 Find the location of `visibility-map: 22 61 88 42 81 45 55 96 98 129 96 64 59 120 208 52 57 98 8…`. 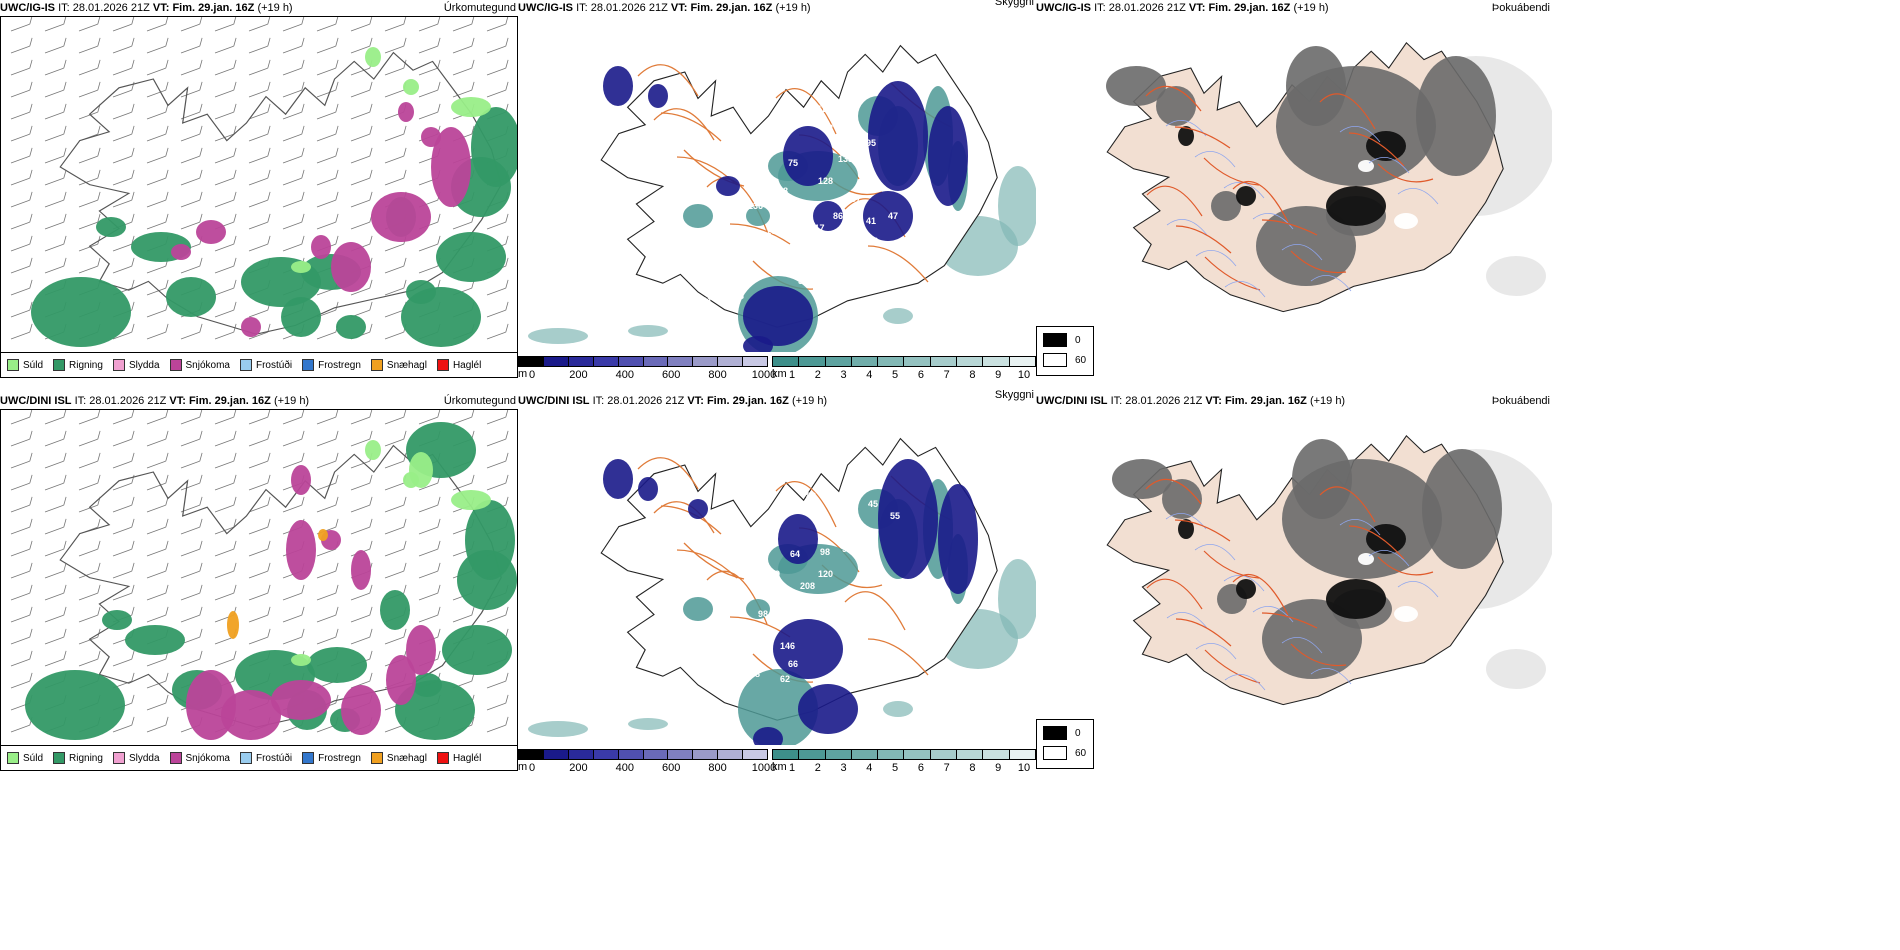

visibility-map: 22 61 88 42 81 45 55 96 98 129 96 64 59 120 208 52 57 98 8… is located at coordinates (779, 577).